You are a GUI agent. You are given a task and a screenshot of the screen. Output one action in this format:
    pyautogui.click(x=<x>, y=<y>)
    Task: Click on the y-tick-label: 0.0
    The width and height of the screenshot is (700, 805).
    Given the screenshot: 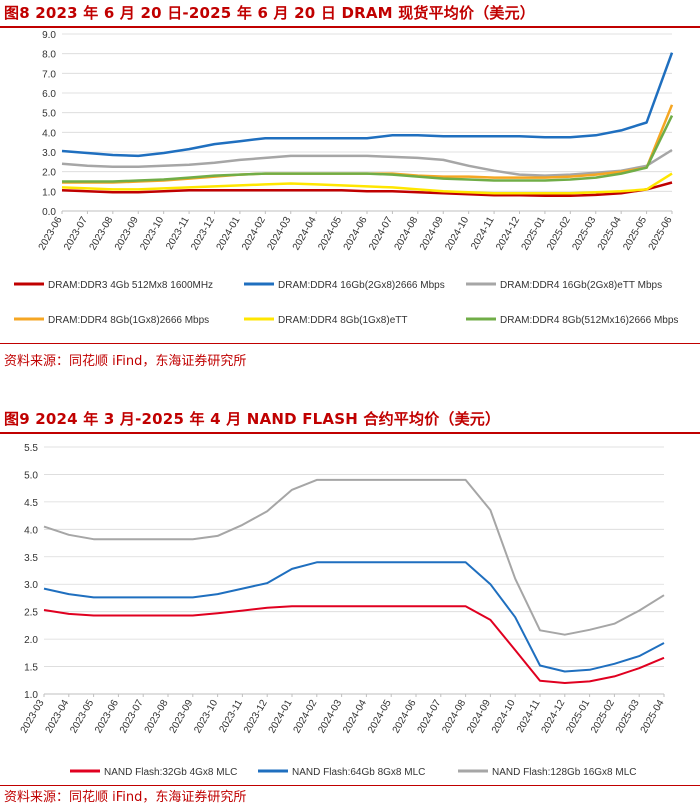 What is the action you would take?
    pyautogui.click(x=49, y=212)
    